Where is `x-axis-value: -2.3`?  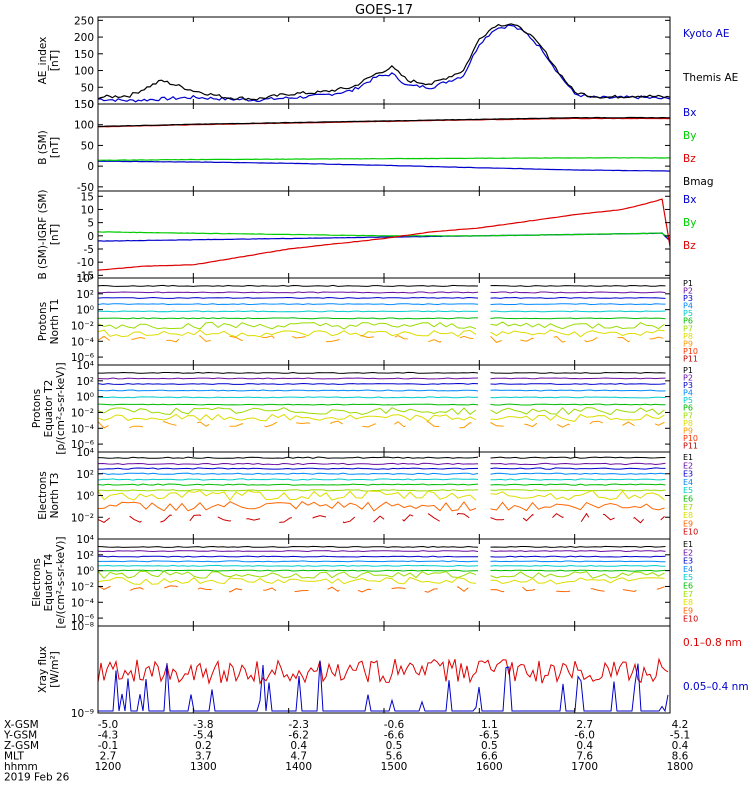 x-axis-value: -2.3 is located at coordinates (298, 725).